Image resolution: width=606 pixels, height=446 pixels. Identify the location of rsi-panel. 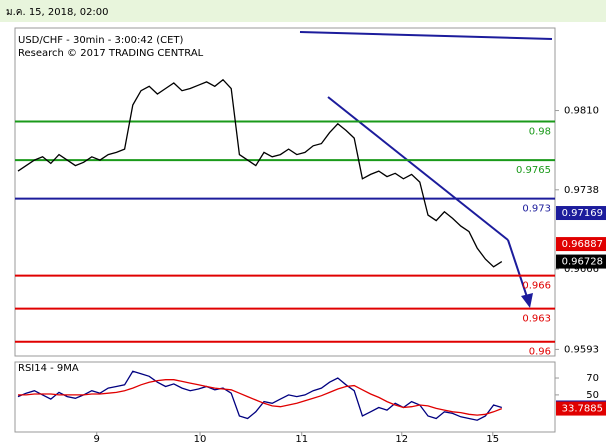
(285, 397).